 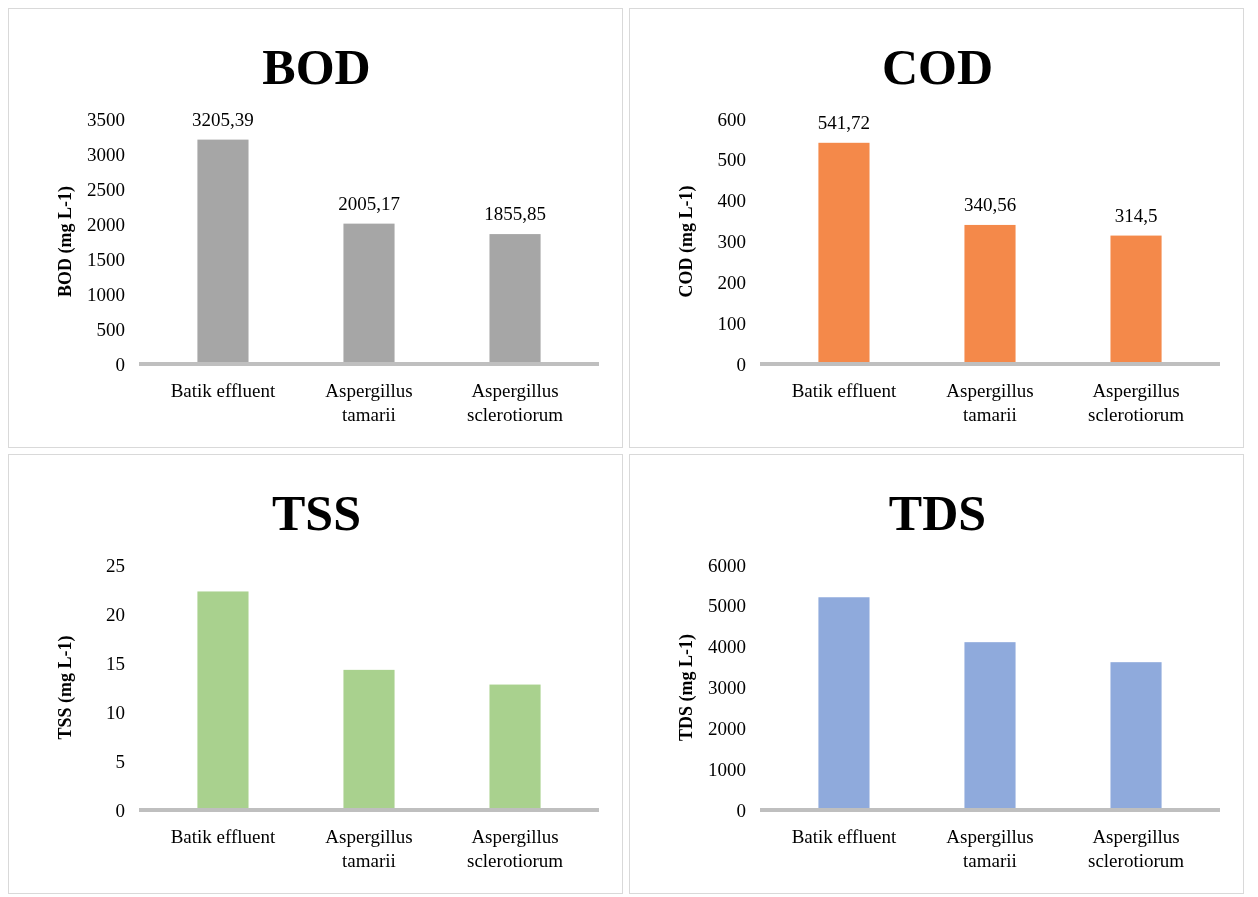 I want to click on data-label: 340,56, so click(x=990, y=204).